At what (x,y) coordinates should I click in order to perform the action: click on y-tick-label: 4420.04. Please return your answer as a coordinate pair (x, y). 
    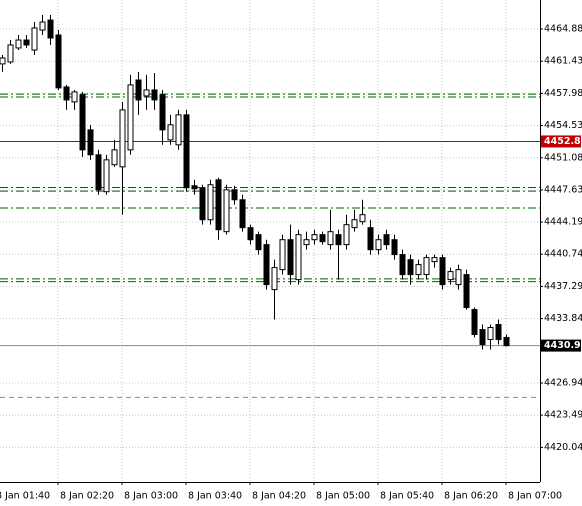
    Looking at the image, I should click on (563, 447).